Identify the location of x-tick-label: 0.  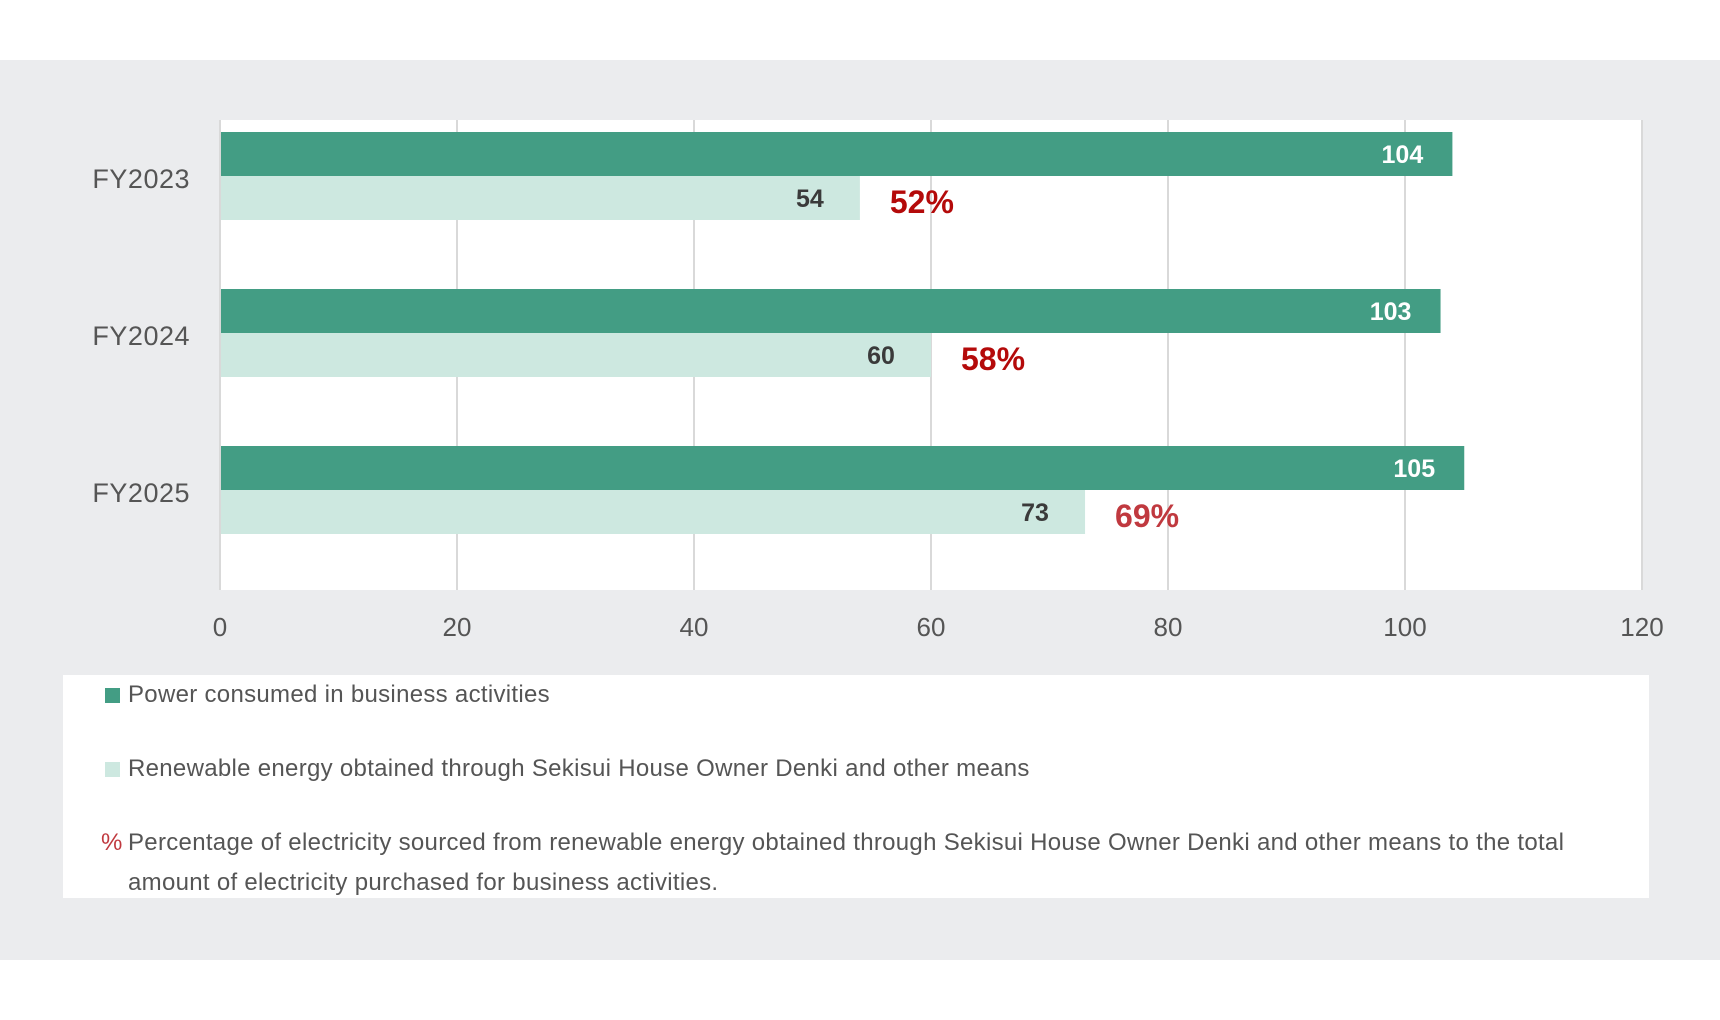
(220, 627).